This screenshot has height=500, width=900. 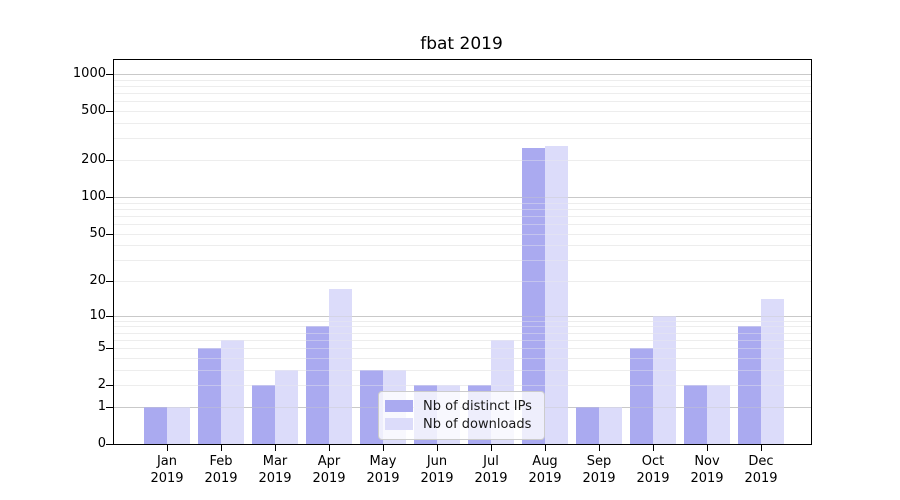 I want to click on x-tick-mark-may, so click(x=383, y=447).